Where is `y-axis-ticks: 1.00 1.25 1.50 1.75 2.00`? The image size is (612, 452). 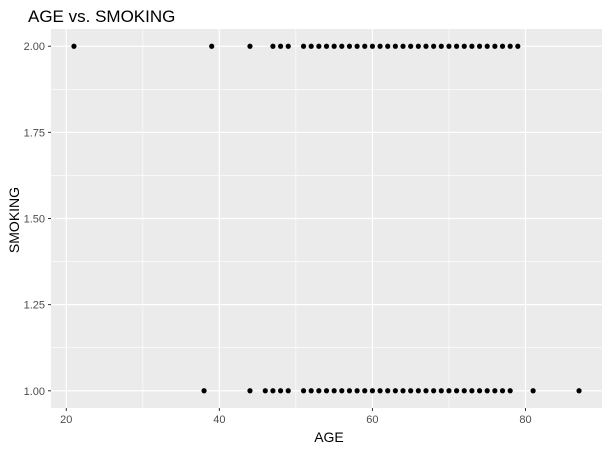 y-axis-ticks: 1.00 1.25 1.50 1.75 2.00 is located at coordinates (37, 219).